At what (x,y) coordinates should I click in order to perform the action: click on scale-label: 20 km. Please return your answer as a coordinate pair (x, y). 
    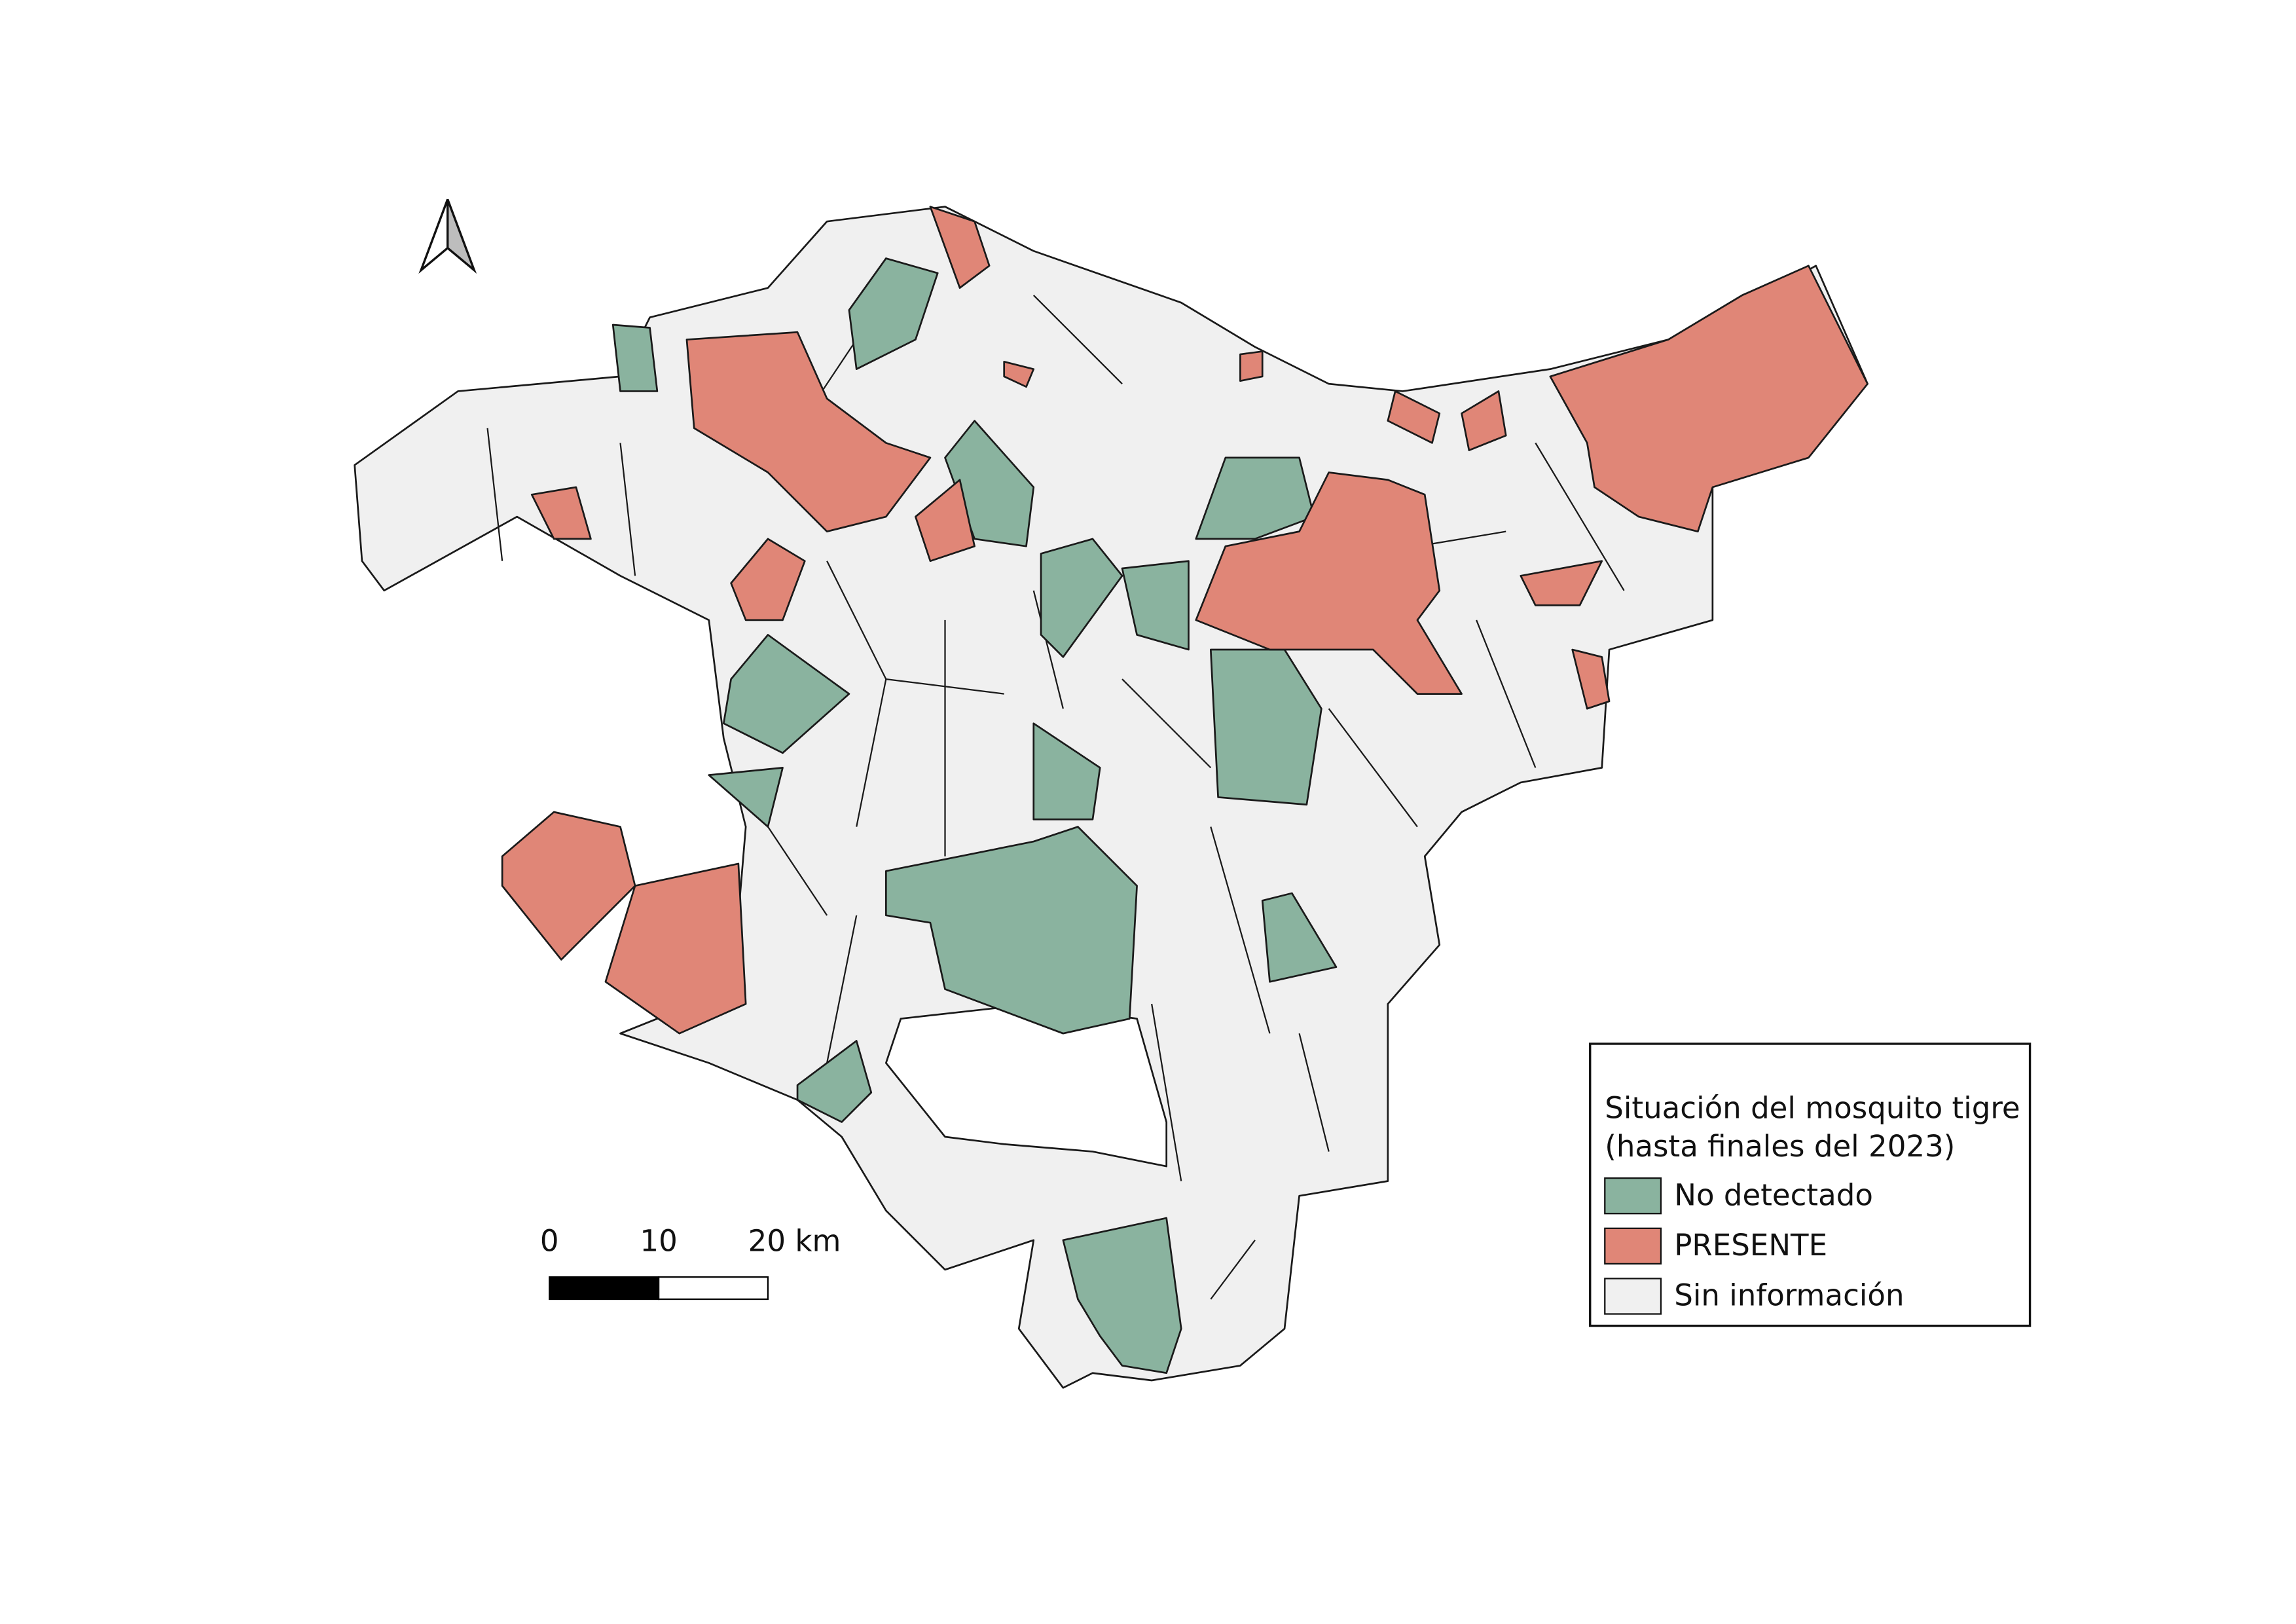
    Looking at the image, I should click on (794, 1240).